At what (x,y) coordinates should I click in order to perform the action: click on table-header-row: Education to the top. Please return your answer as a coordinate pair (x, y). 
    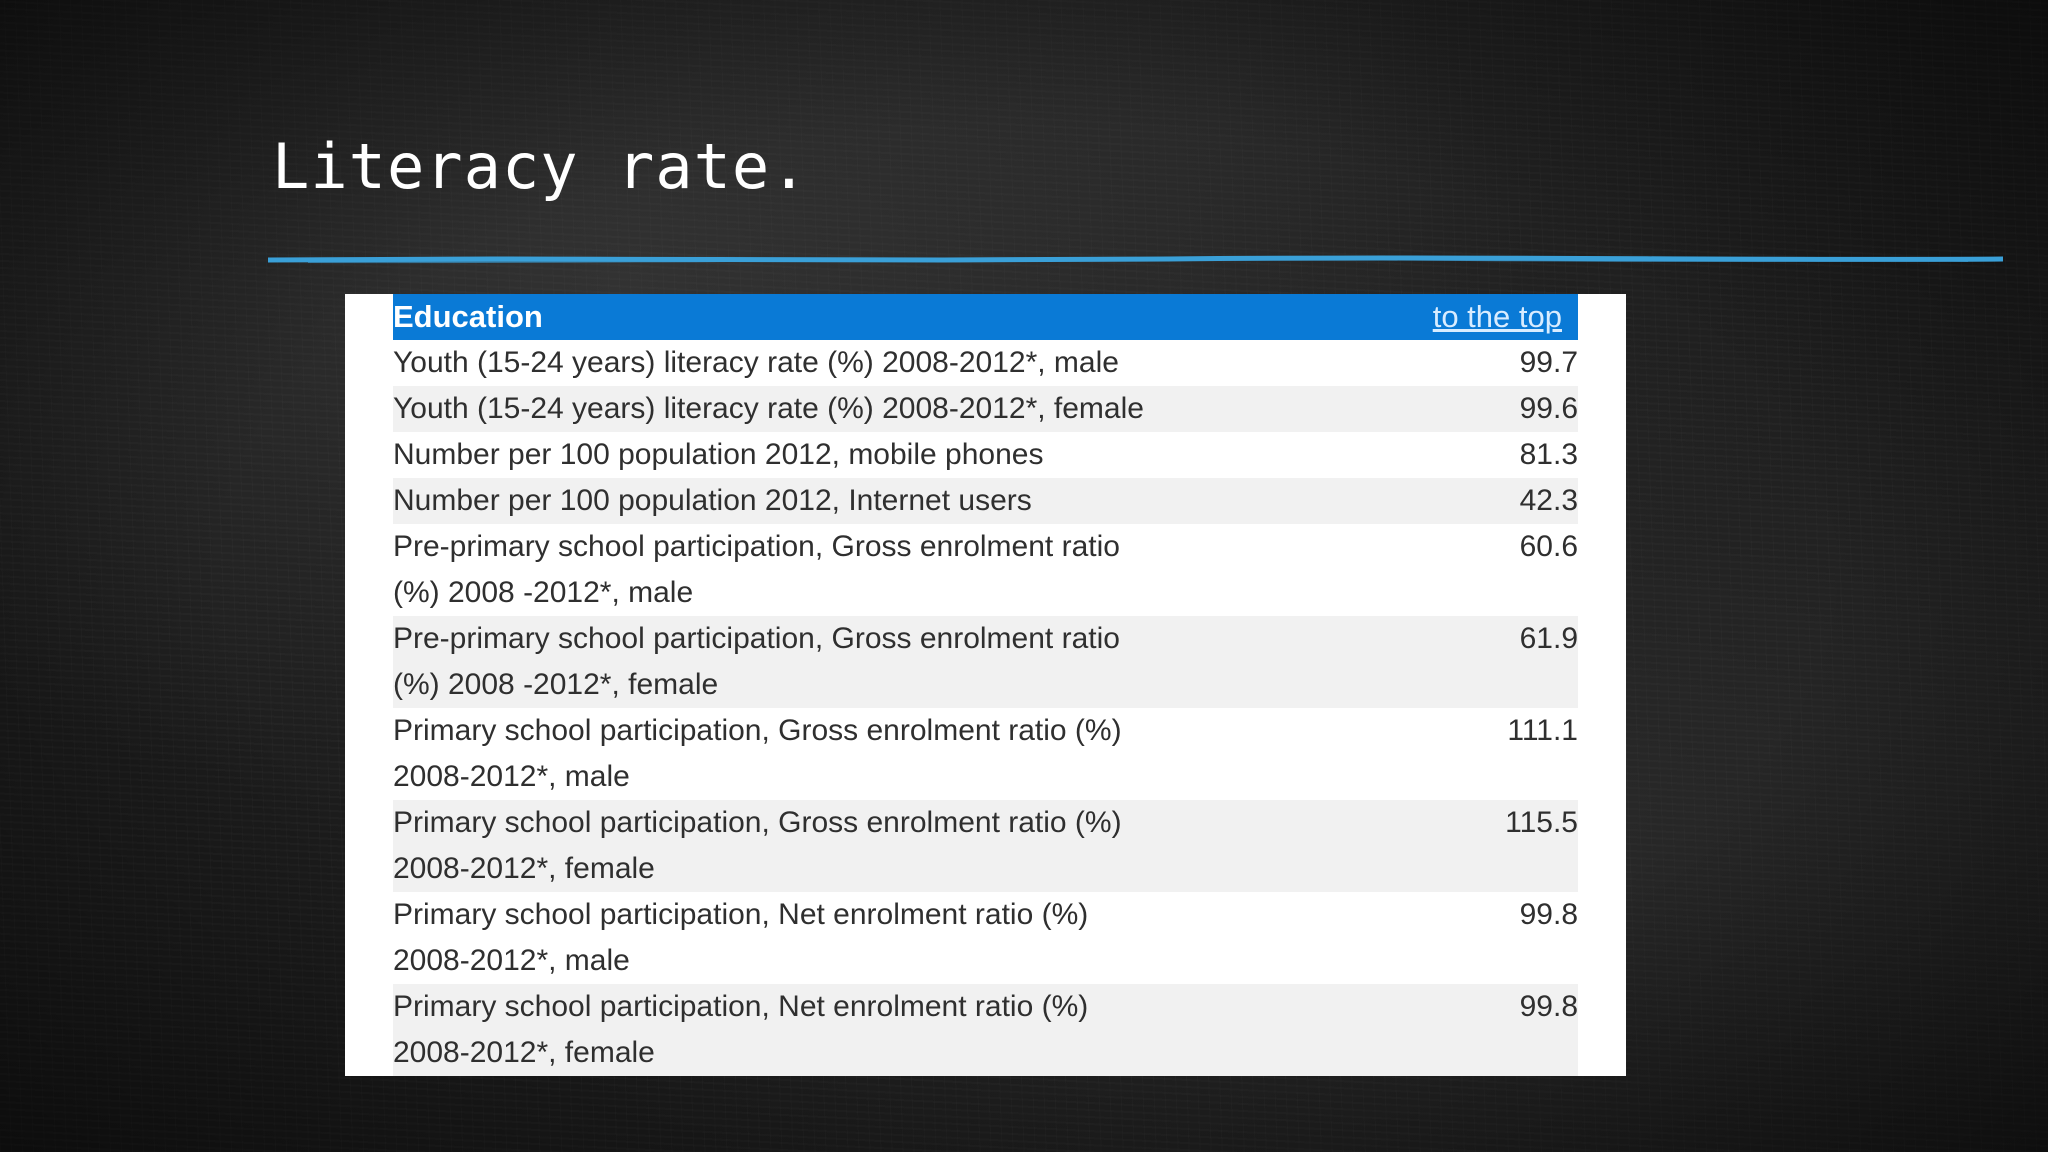
    Looking at the image, I should click on (985, 317).